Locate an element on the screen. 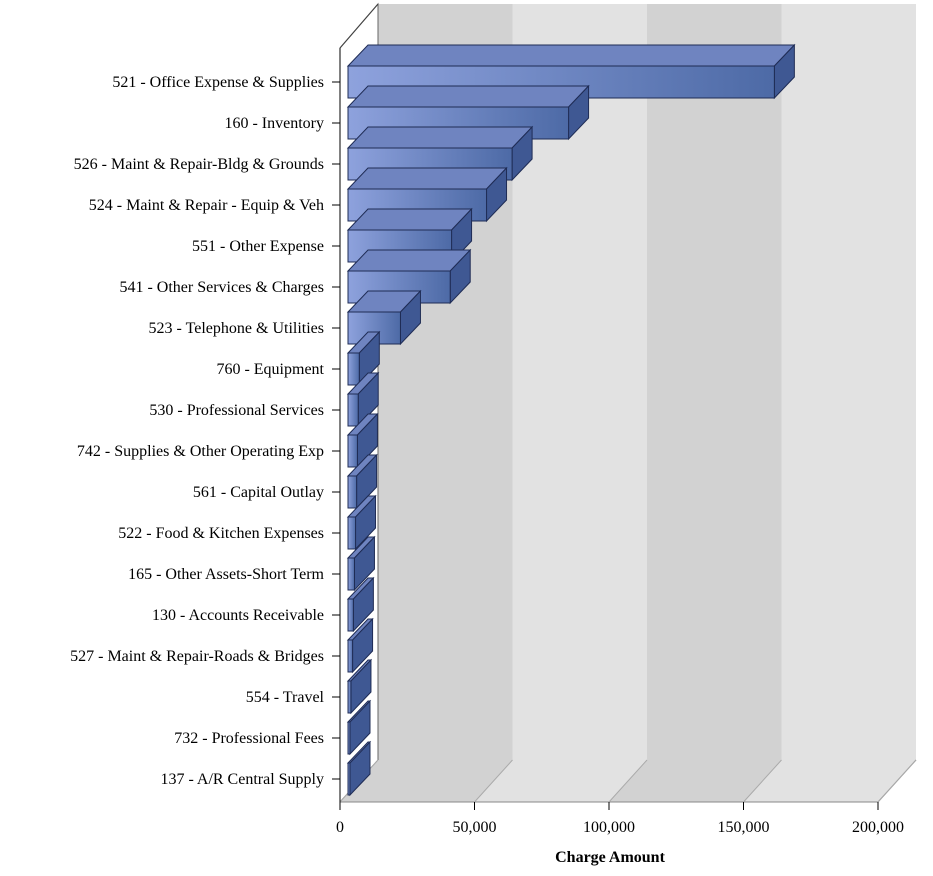 The height and width of the screenshot is (876, 933). category-label: 521 - Office Expense & Supplies is located at coordinates (218, 82).